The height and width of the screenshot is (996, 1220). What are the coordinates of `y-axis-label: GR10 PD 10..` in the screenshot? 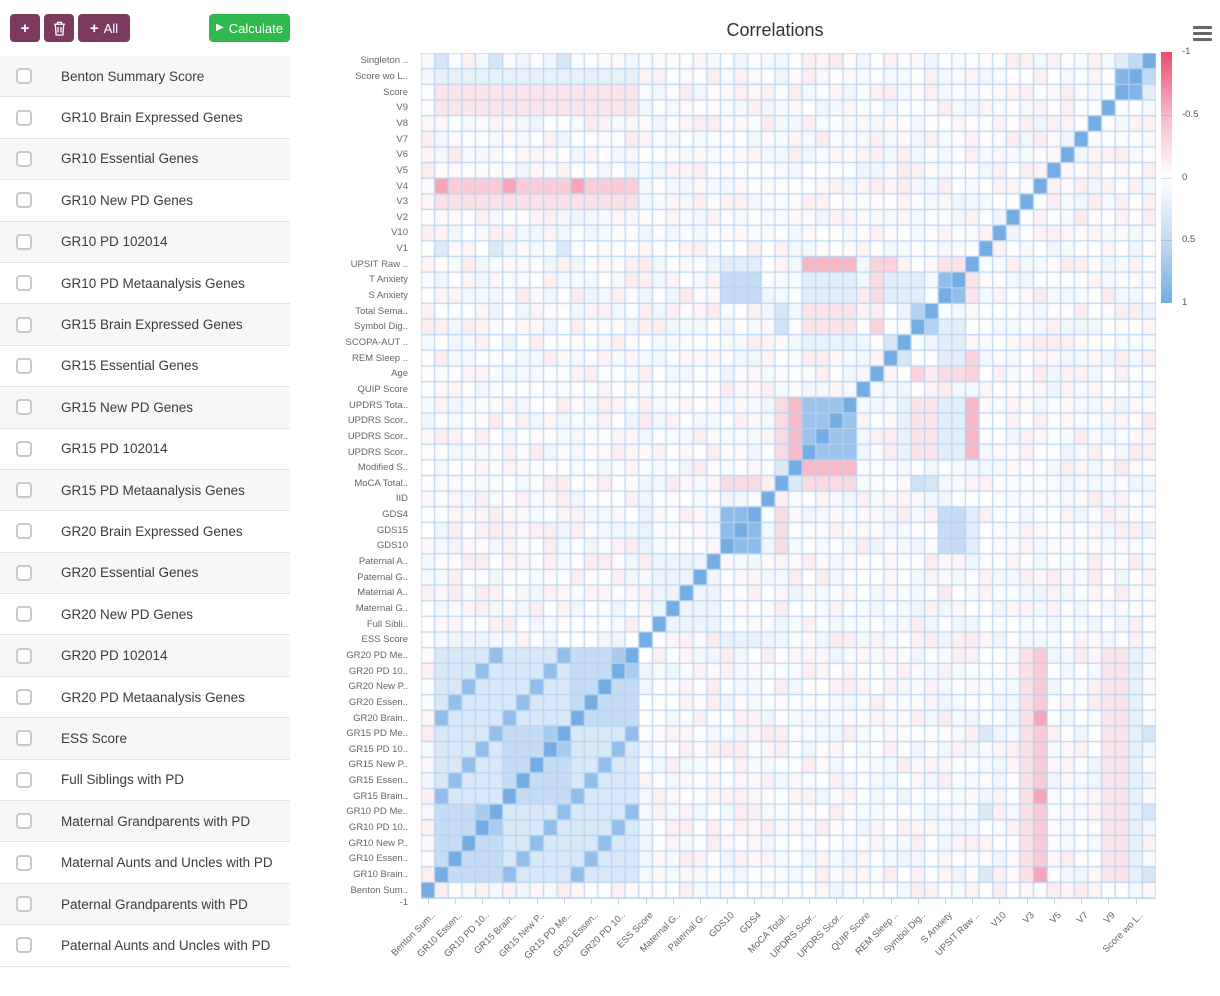 It's located at (378, 828).